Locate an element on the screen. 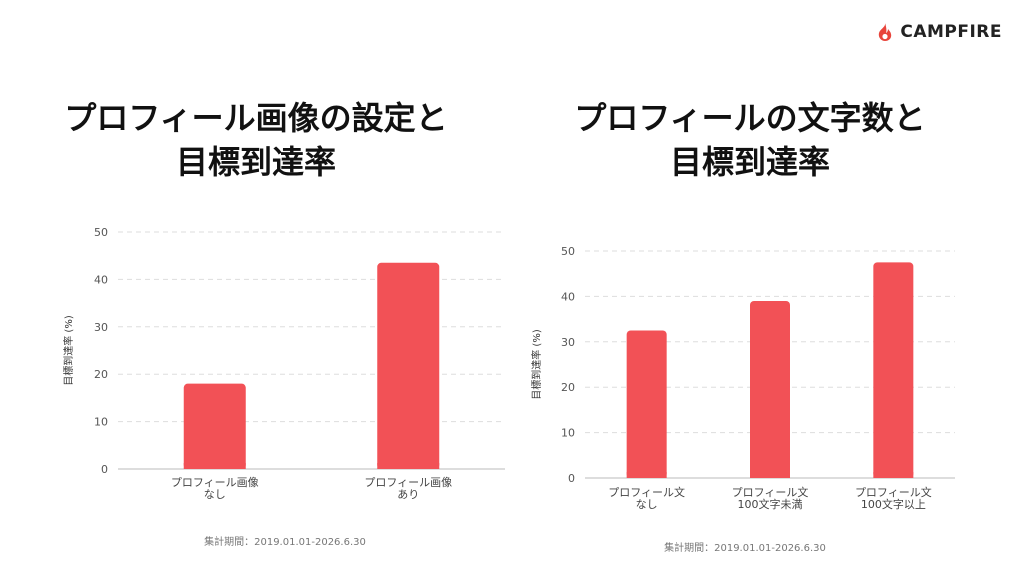  category-label: 100文字未満 is located at coordinates (770, 504).